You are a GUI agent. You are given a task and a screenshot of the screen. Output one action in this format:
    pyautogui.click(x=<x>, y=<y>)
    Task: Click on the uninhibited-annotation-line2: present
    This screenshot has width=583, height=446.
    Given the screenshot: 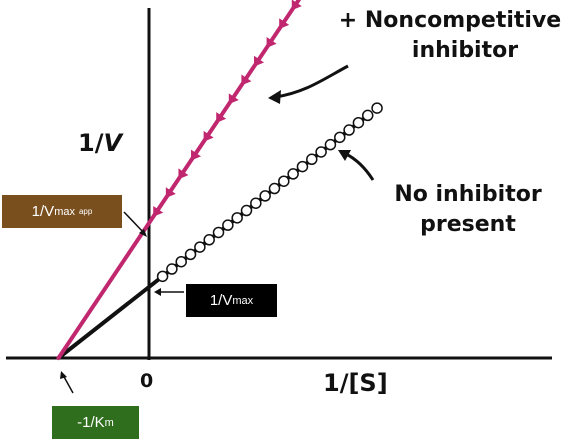 What is the action you would take?
    pyautogui.click(x=468, y=224)
    